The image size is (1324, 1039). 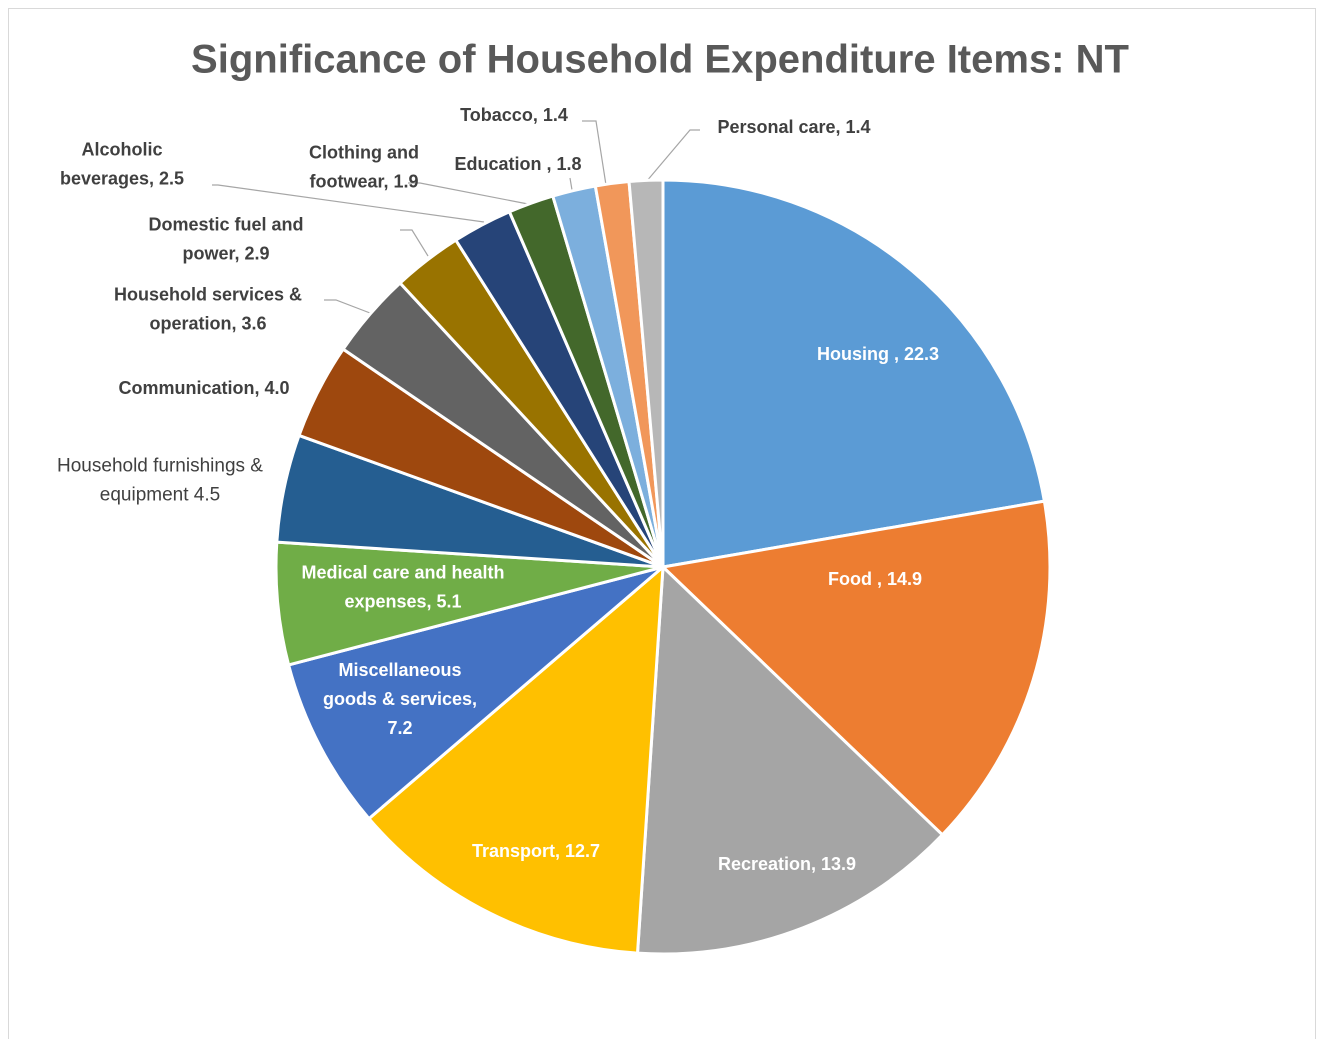 I want to click on data-label: Housing , 22.3, so click(x=878, y=354).